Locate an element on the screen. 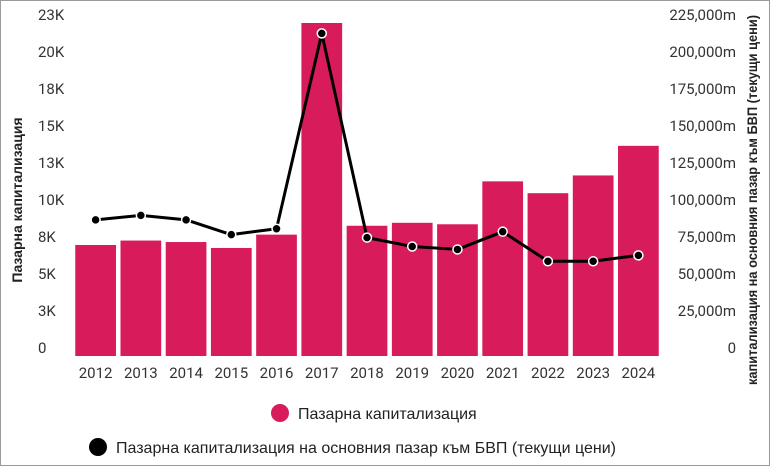  line-point-2018 is located at coordinates (367, 237).